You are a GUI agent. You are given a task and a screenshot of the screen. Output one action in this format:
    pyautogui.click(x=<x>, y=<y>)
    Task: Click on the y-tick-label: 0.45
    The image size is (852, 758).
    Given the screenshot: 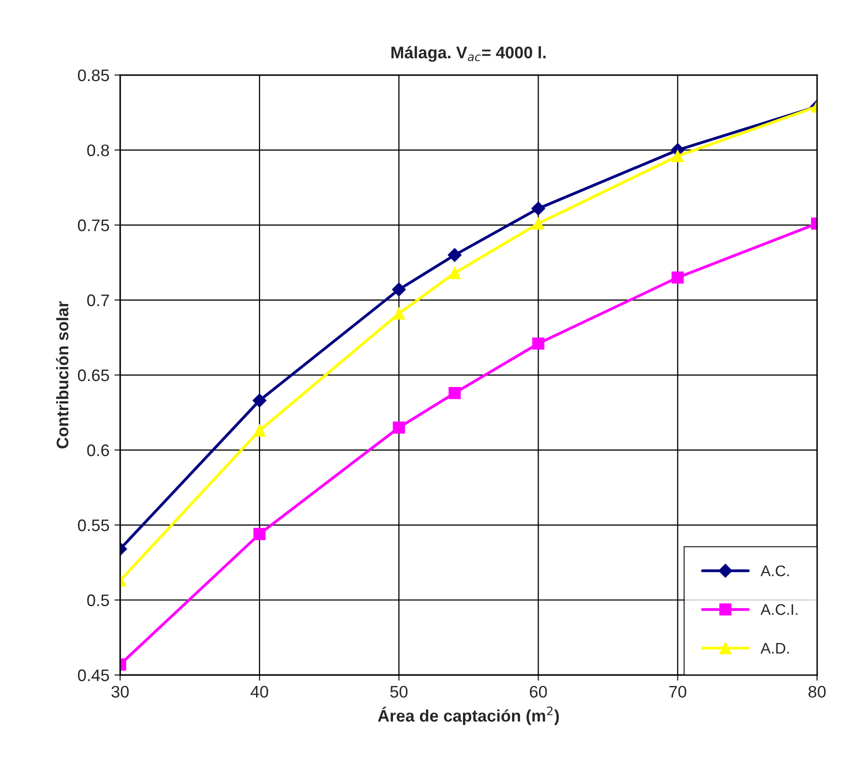 What is the action you would take?
    pyautogui.click(x=94, y=675)
    